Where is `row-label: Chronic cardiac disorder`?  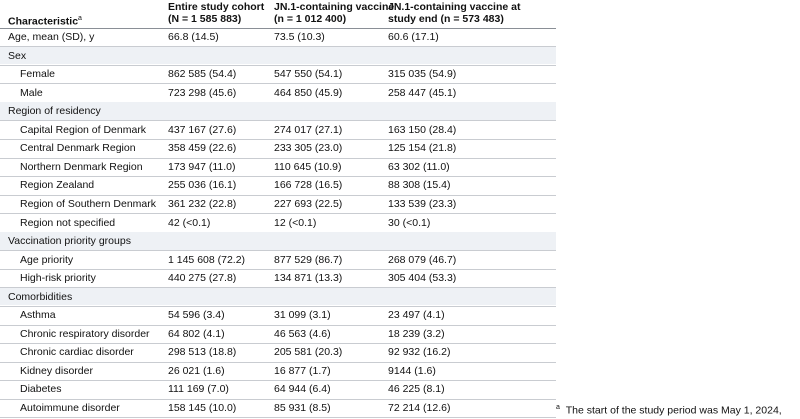 row-label: Chronic cardiac disorder is located at coordinates (77, 352).